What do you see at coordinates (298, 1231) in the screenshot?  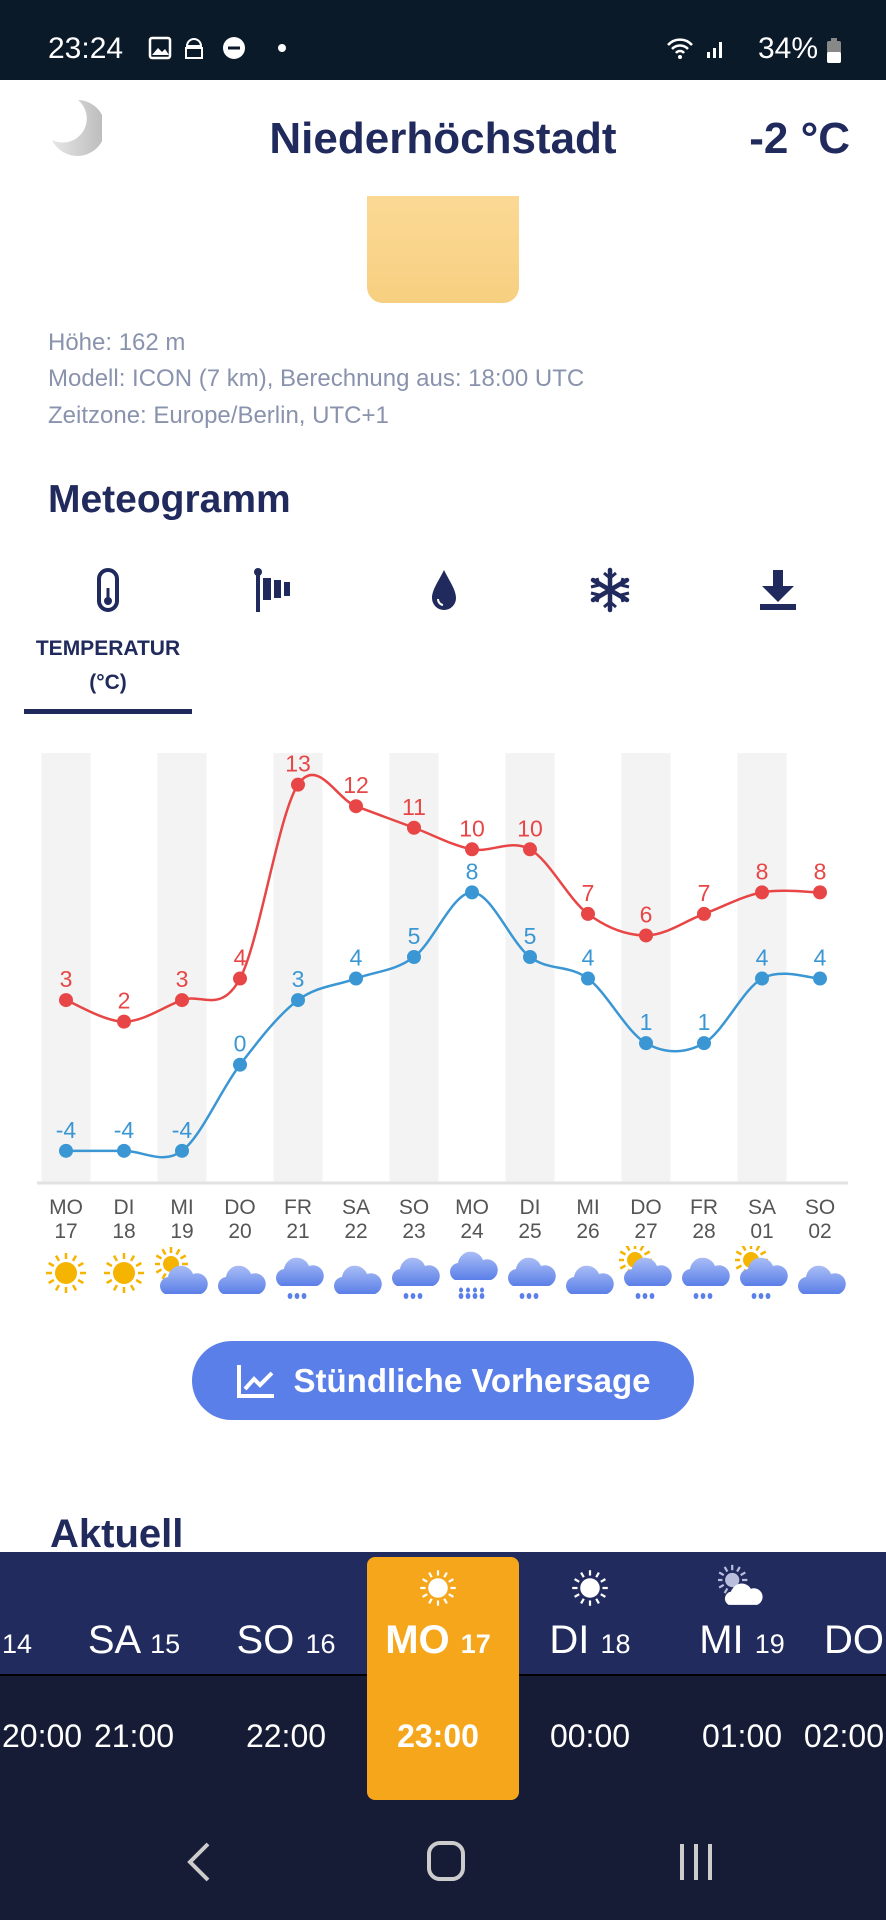 I see `day-number: 21` at bounding box center [298, 1231].